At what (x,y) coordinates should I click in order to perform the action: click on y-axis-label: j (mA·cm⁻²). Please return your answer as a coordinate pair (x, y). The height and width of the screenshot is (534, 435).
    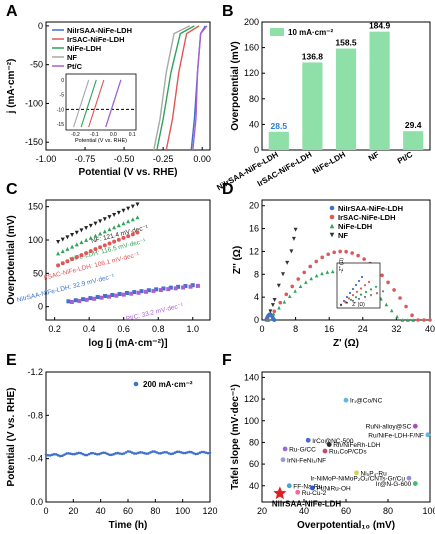
    Looking at the image, I should click on (11, 87).